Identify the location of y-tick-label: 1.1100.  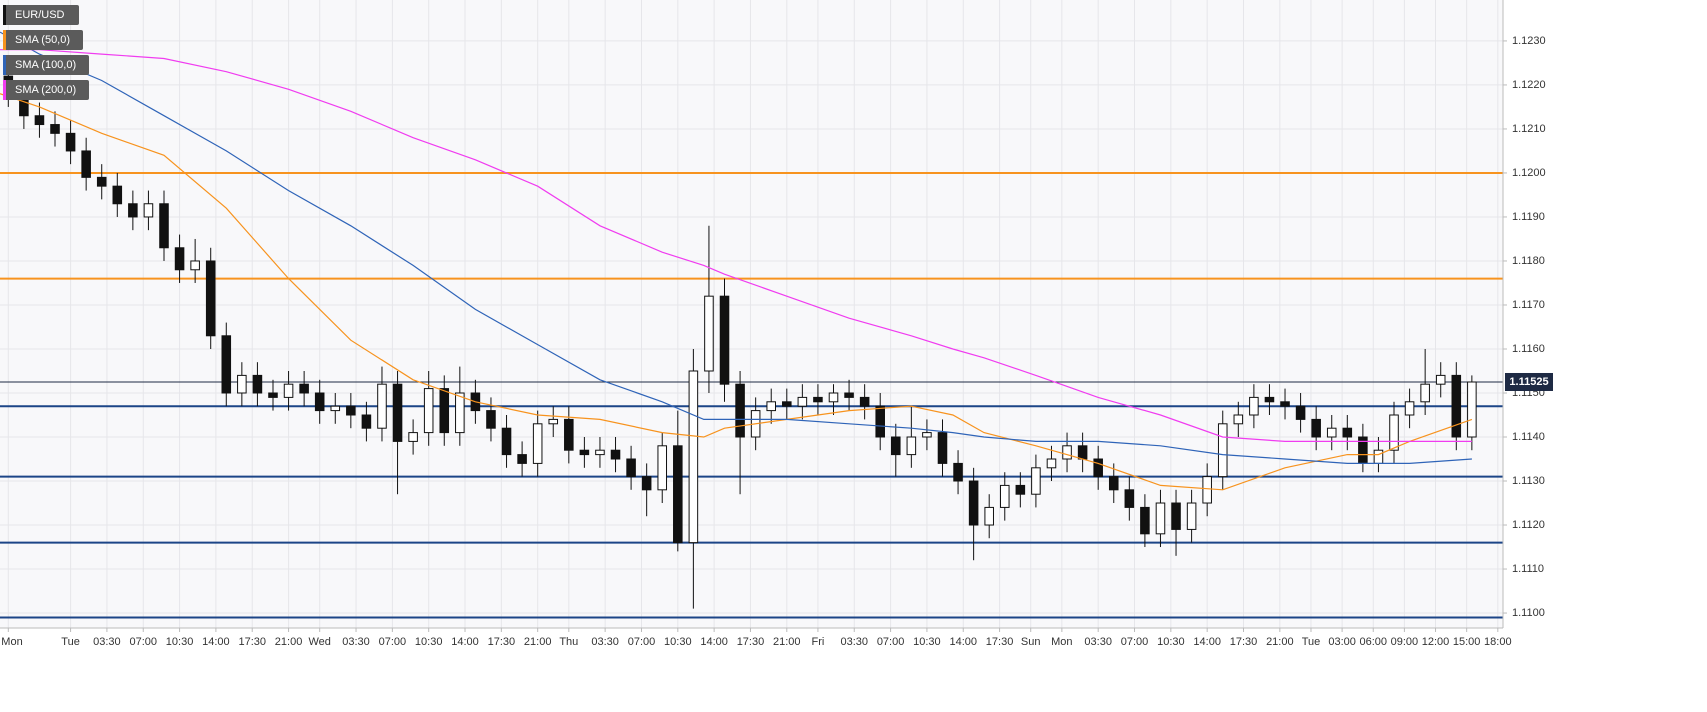
(1528, 613).